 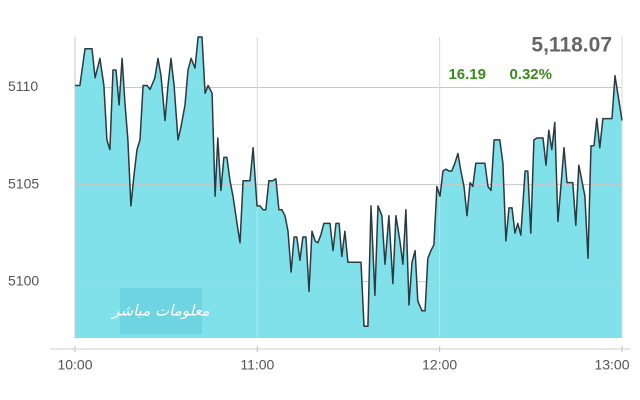 I want to click on change: 16.19, so click(x=467, y=74).